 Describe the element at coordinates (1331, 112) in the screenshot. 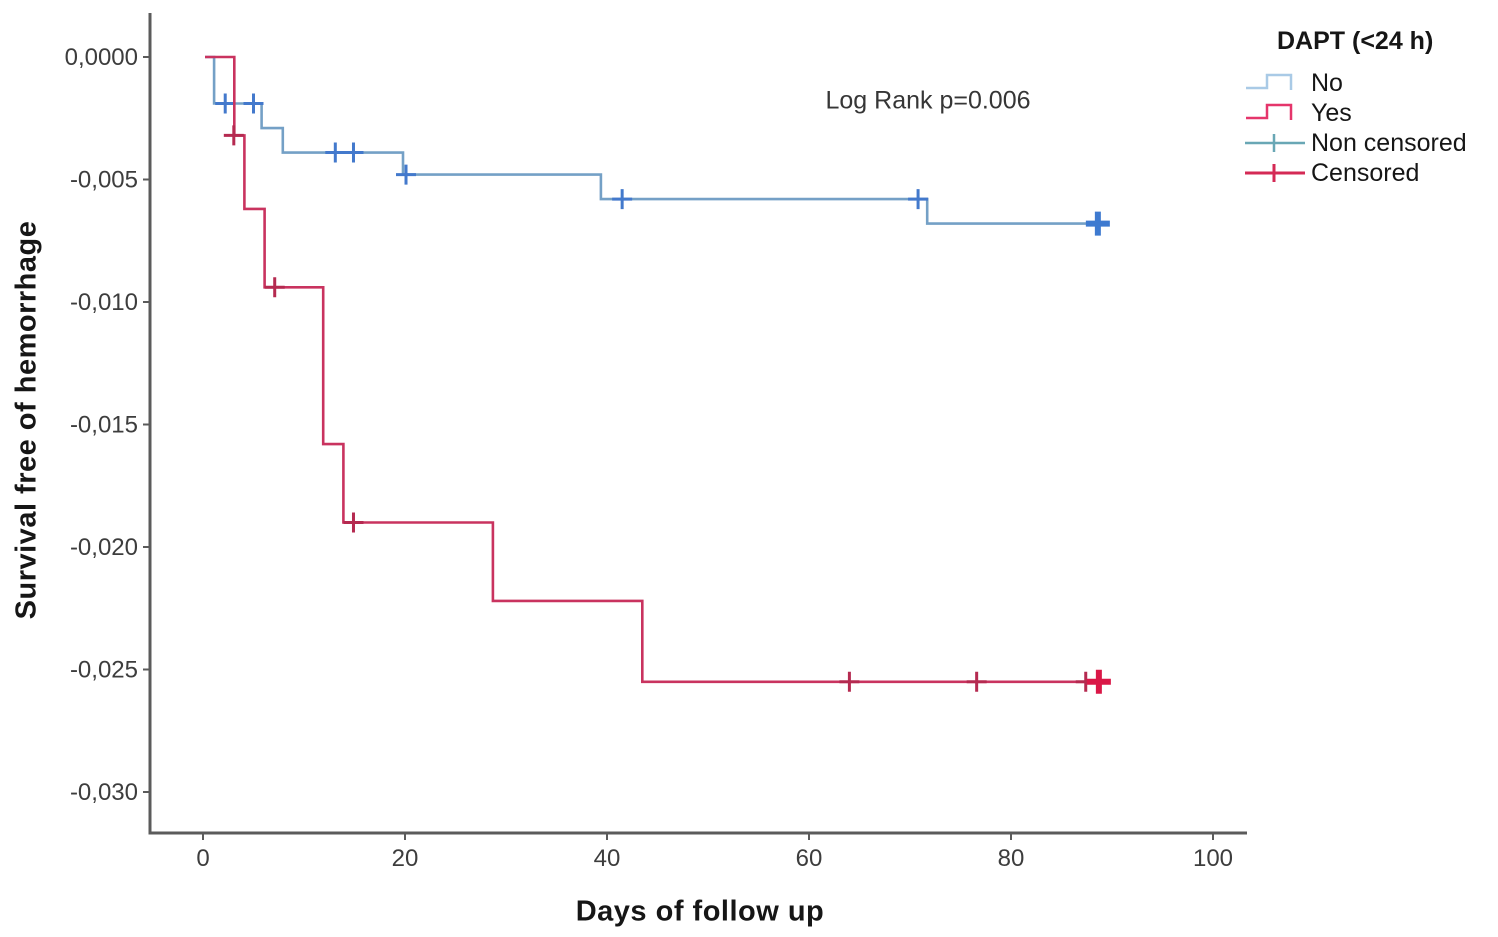

I see `legend-label-yes: Yes` at that location.